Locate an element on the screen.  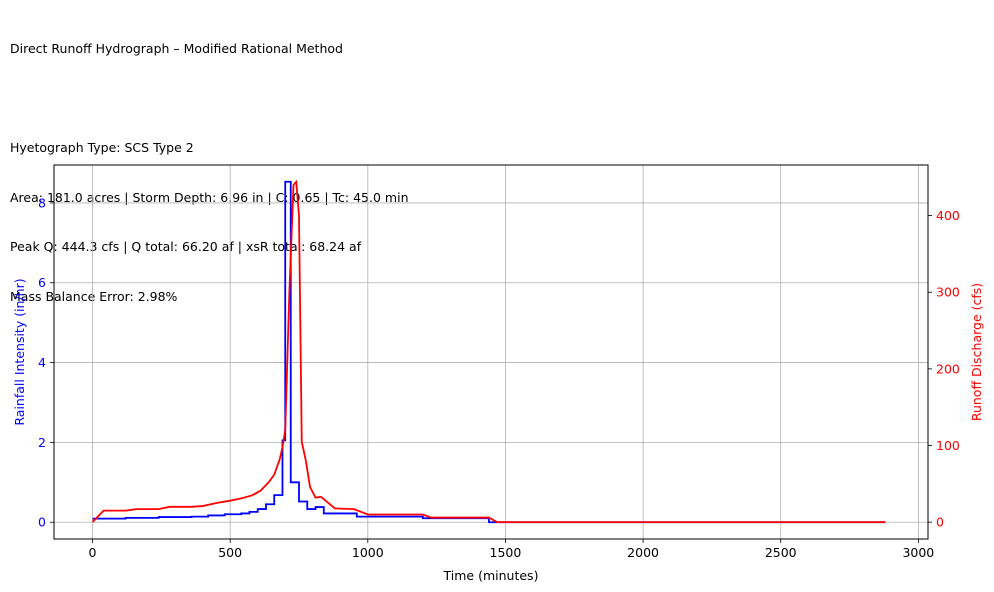
right-y-tick-label: 400 is located at coordinates (948, 215).